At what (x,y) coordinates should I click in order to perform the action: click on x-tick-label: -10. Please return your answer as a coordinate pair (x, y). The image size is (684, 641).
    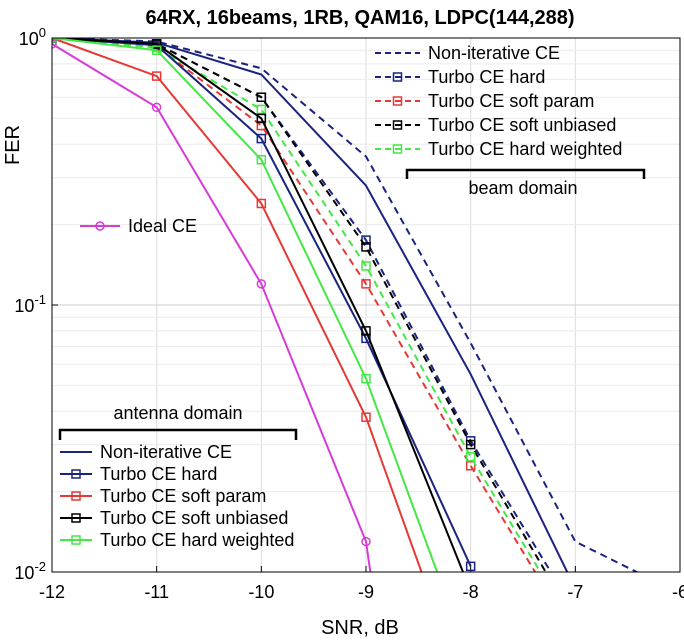
    Looking at the image, I should click on (261, 592).